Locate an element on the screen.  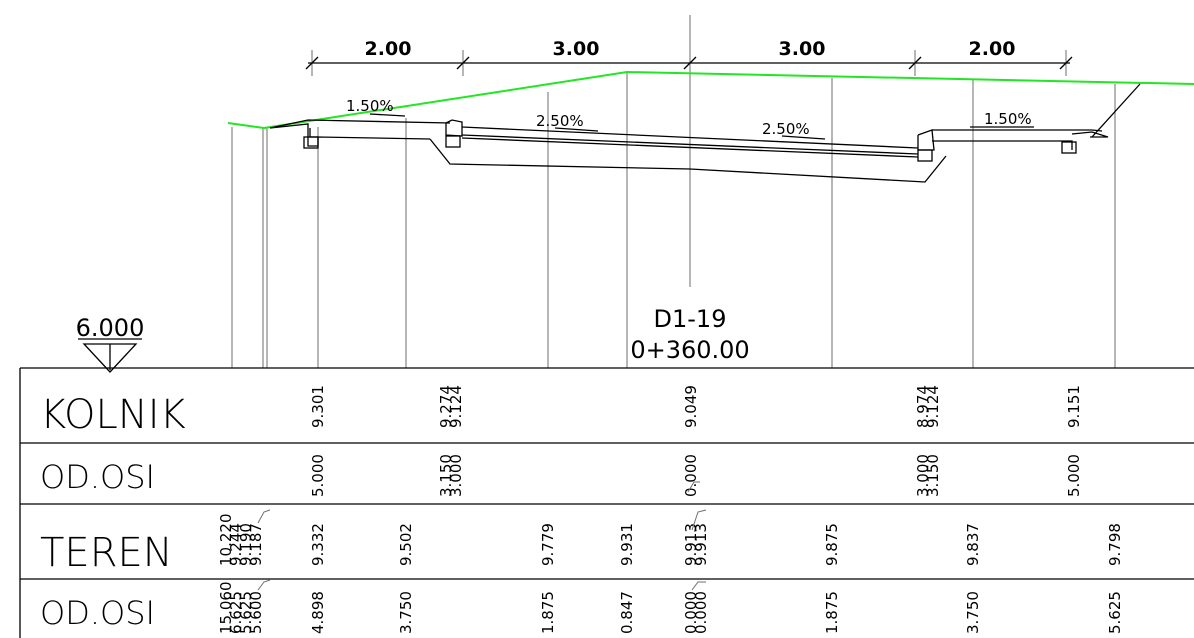
teren-value-5: 9.332 is located at coordinates (318, 544).